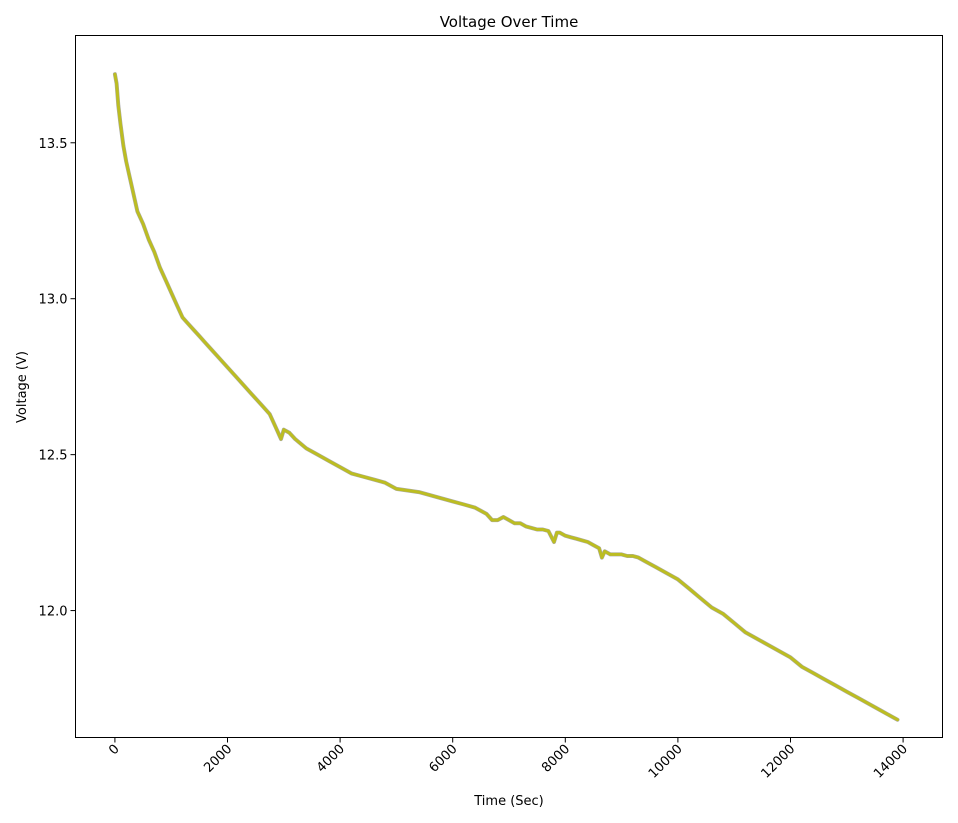 The image size is (958, 823). Describe the element at coordinates (114, 750) in the screenshot. I see `x-tick-label: 0` at that location.